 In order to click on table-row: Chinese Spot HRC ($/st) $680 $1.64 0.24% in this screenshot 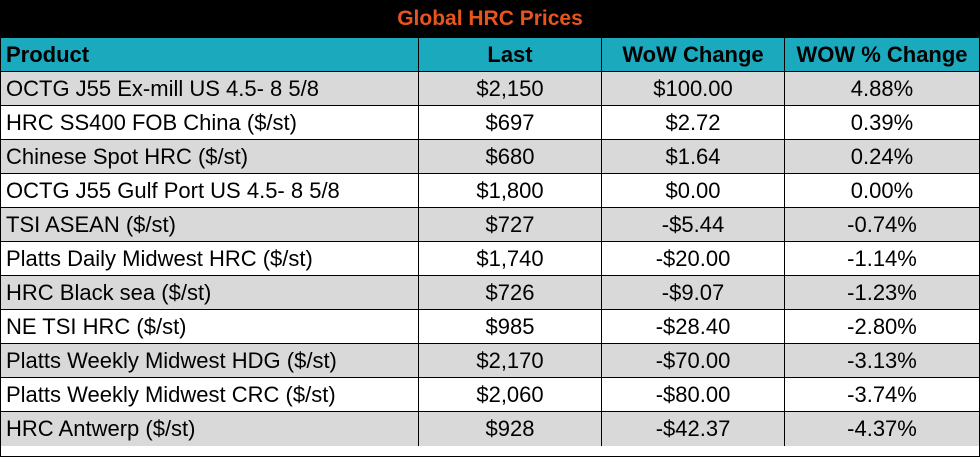, I will do `click(490, 157)`.